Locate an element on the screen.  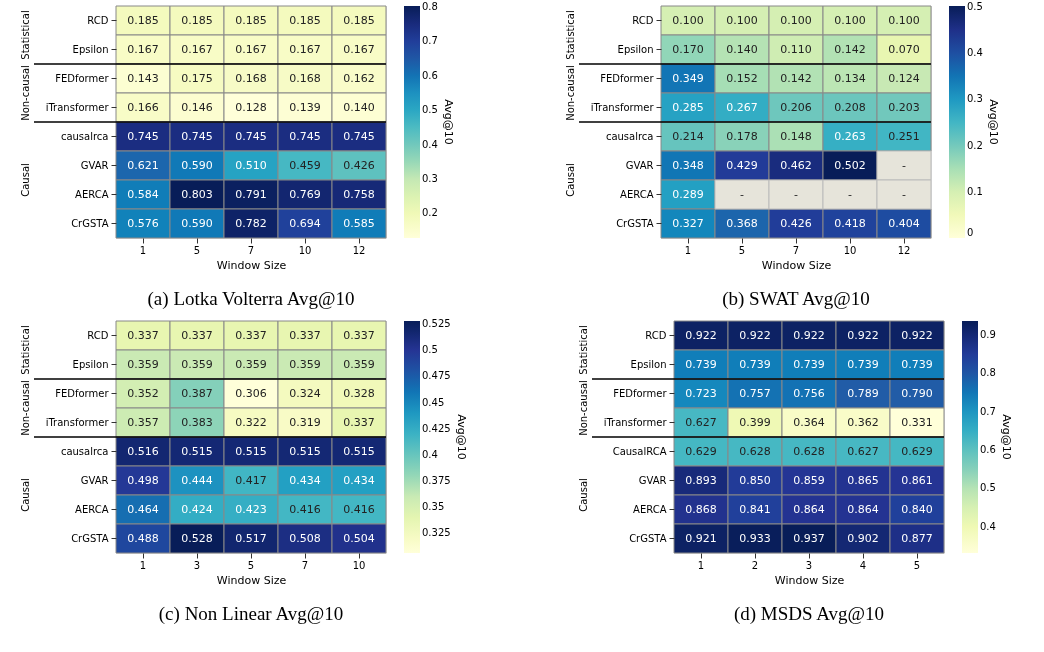
data-label: 0.359 is located at coordinates (143, 364).